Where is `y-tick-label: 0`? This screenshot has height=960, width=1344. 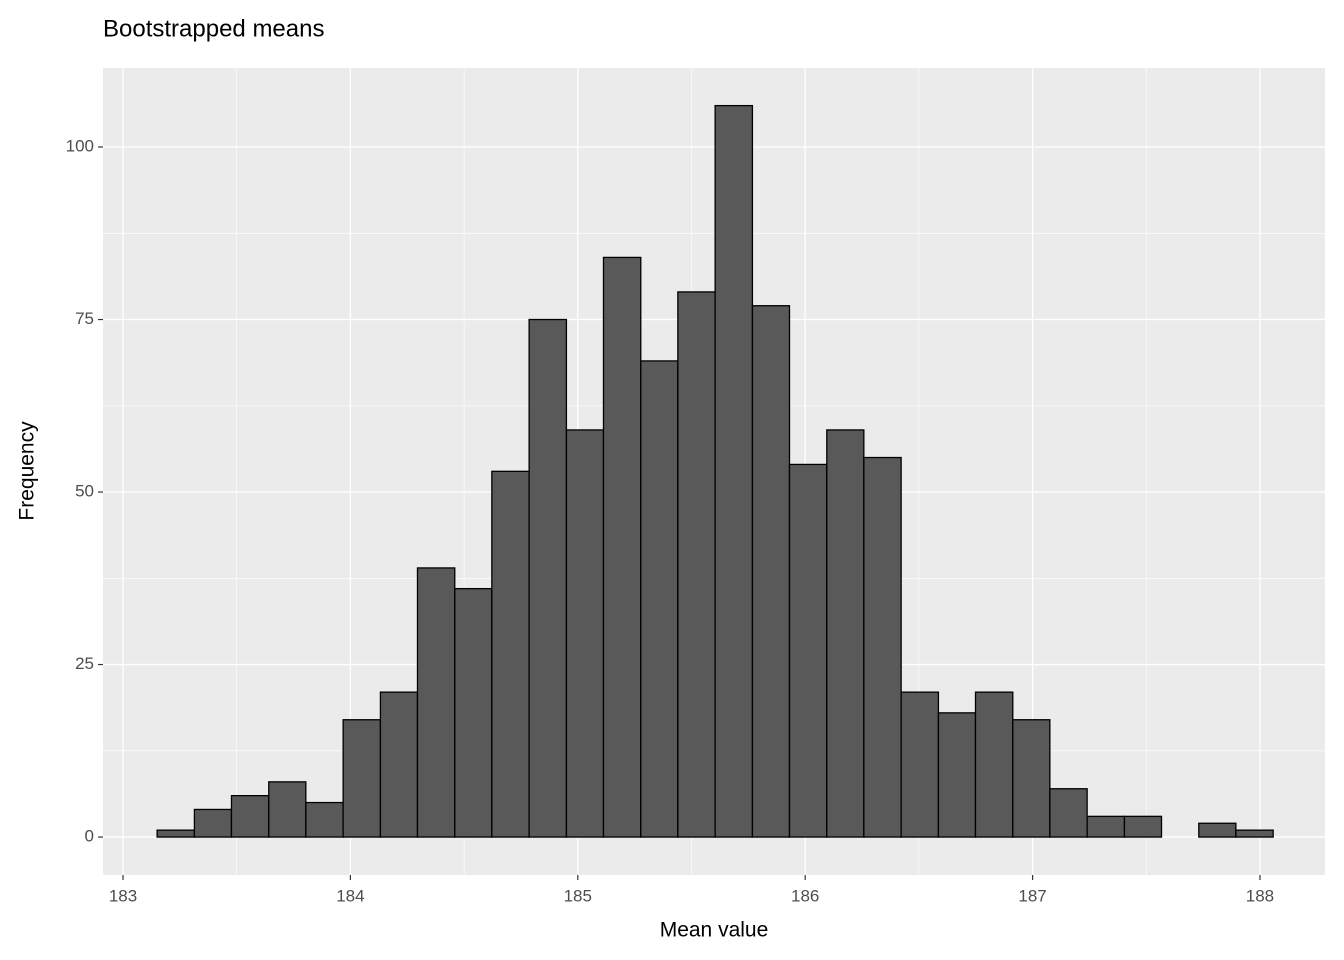 y-tick-label: 0 is located at coordinates (89, 836).